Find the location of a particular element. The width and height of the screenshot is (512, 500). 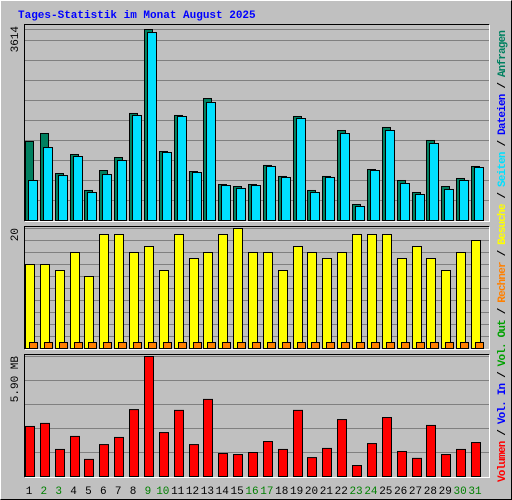

x-tick-label: 17 is located at coordinates (266, 492).